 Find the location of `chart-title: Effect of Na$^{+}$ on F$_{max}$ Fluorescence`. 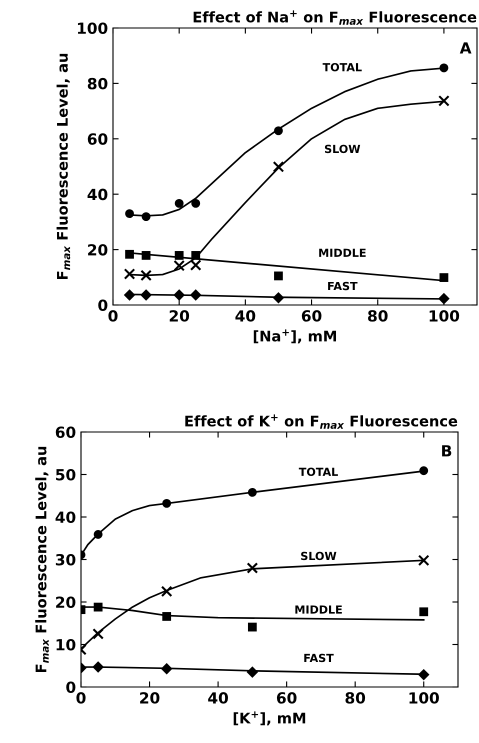

chart-title: Effect of Na$^{+}$ on F$_{max}$ Fluorescence is located at coordinates (335, 17).